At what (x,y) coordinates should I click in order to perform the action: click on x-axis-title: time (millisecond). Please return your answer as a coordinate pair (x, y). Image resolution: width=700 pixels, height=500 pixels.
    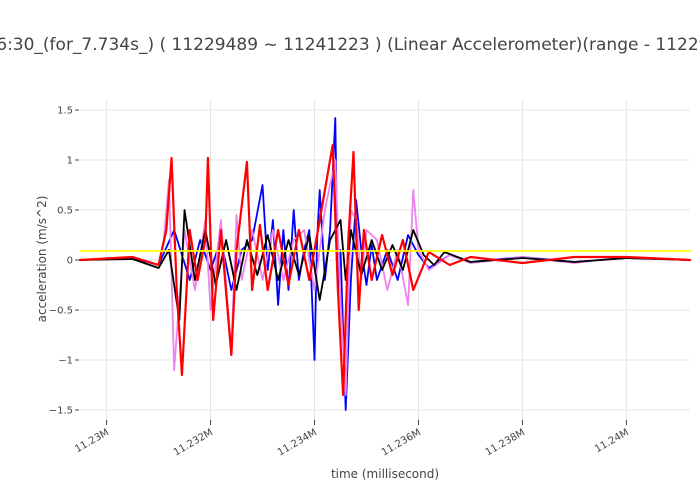
    Looking at the image, I should click on (385, 474).